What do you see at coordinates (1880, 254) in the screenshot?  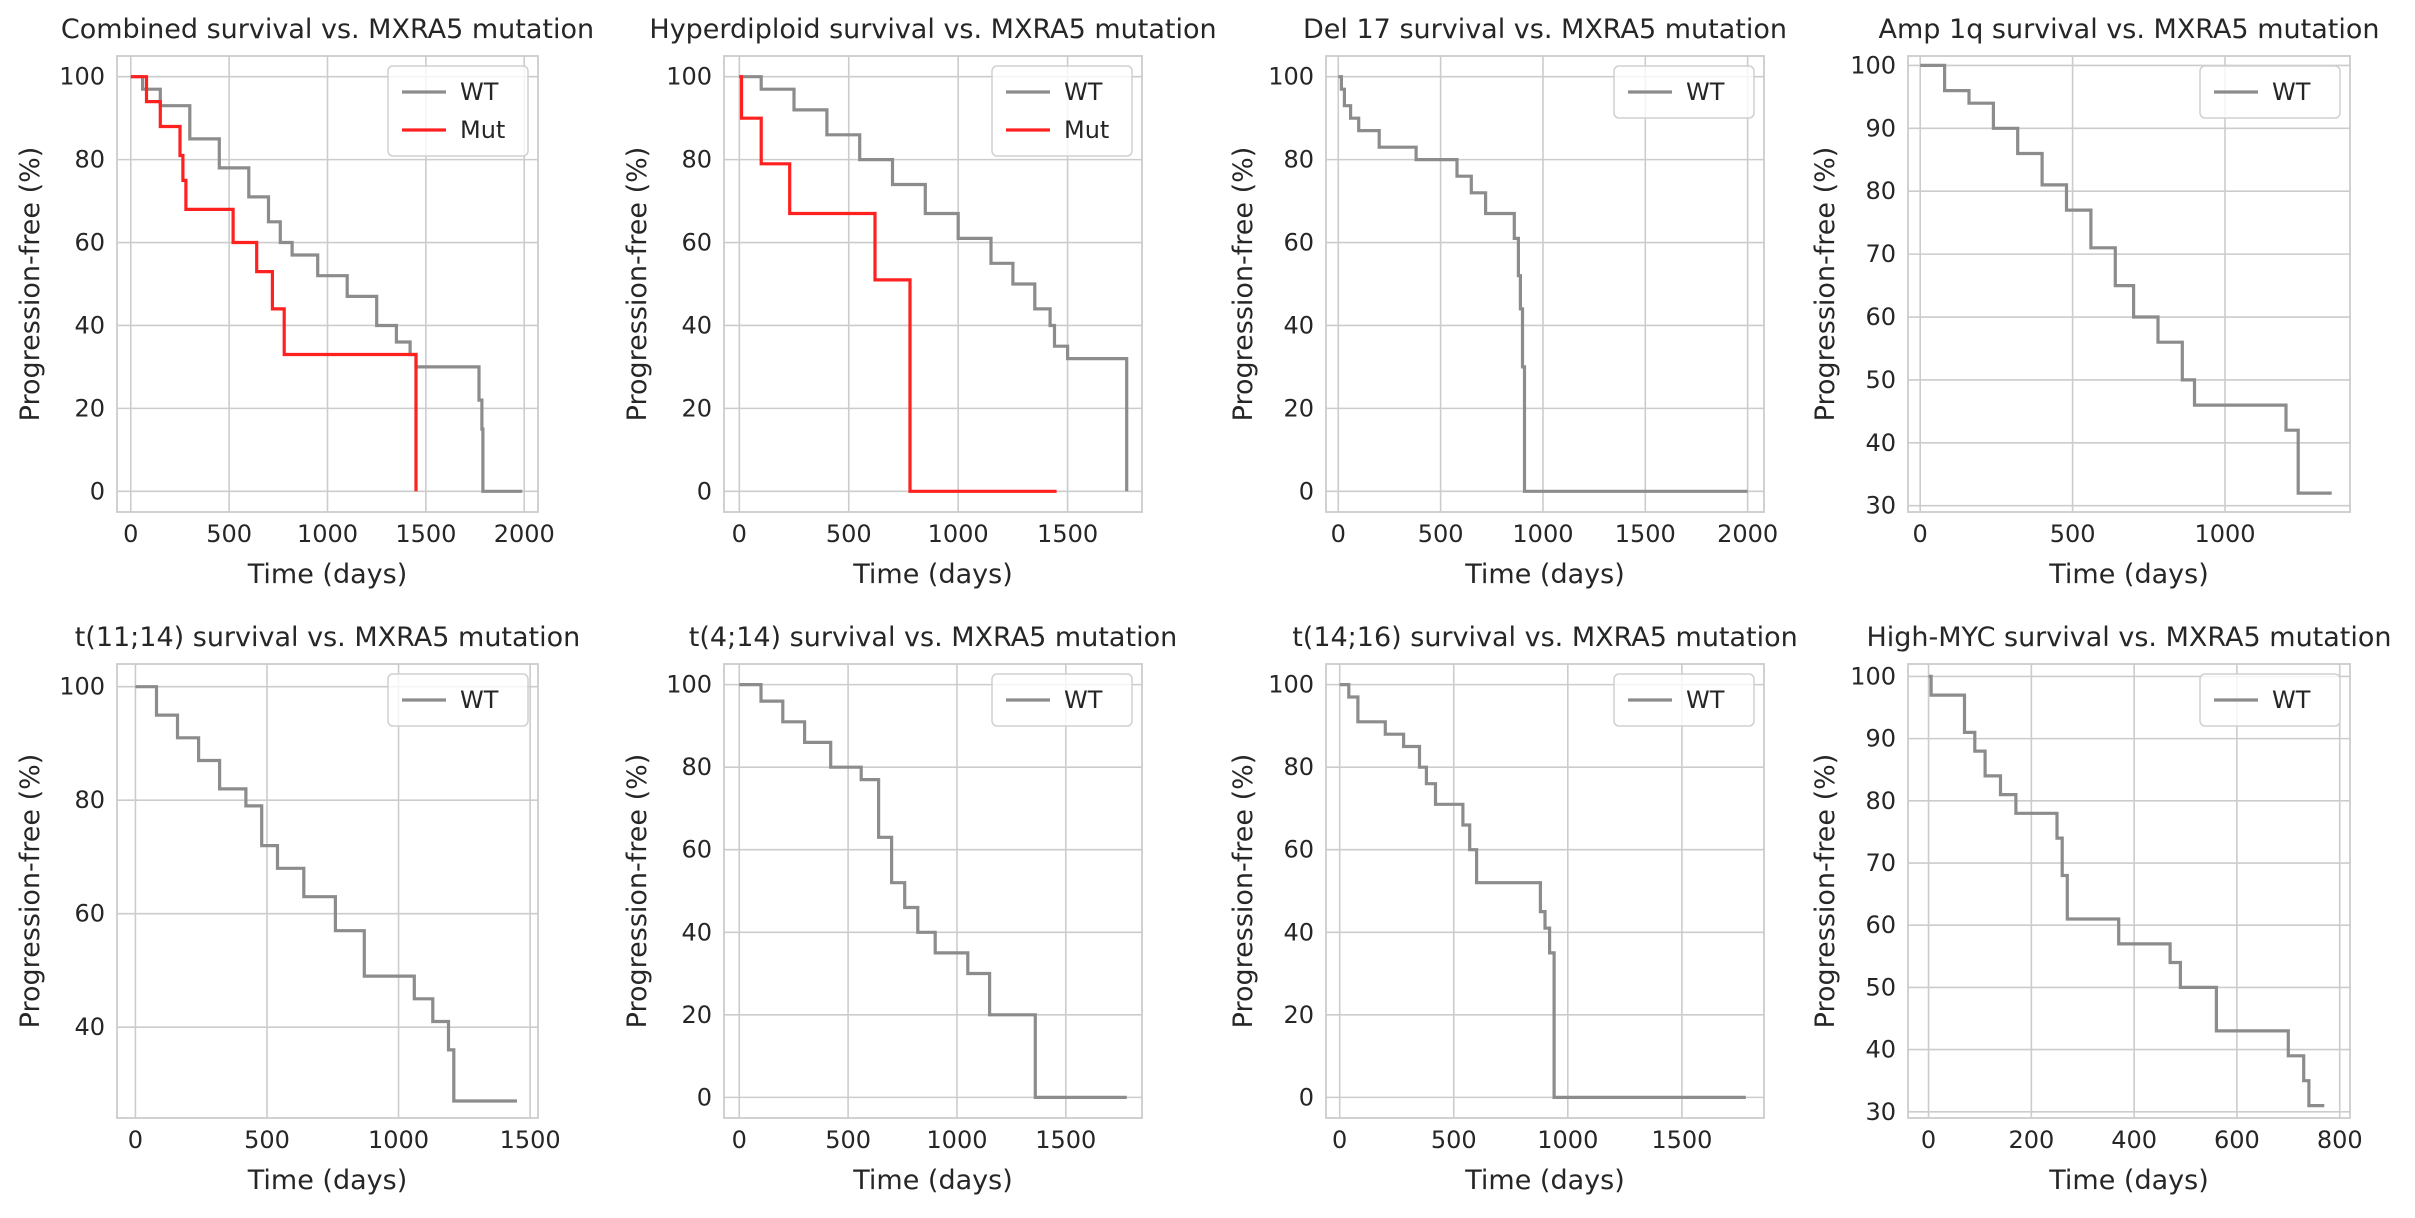 I see `y-tick-label: 70` at bounding box center [1880, 254].